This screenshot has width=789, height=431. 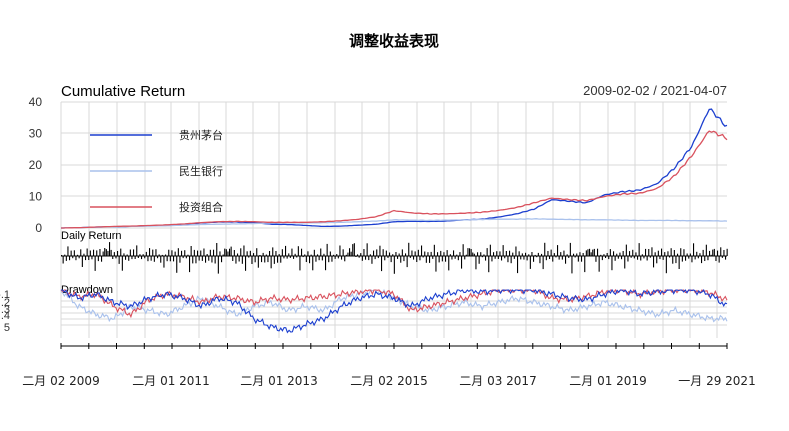 What do you see at coordinates (36, 102) in the screenshot?
I see `y-tick-label: 40` at bounding box center [36, 102].